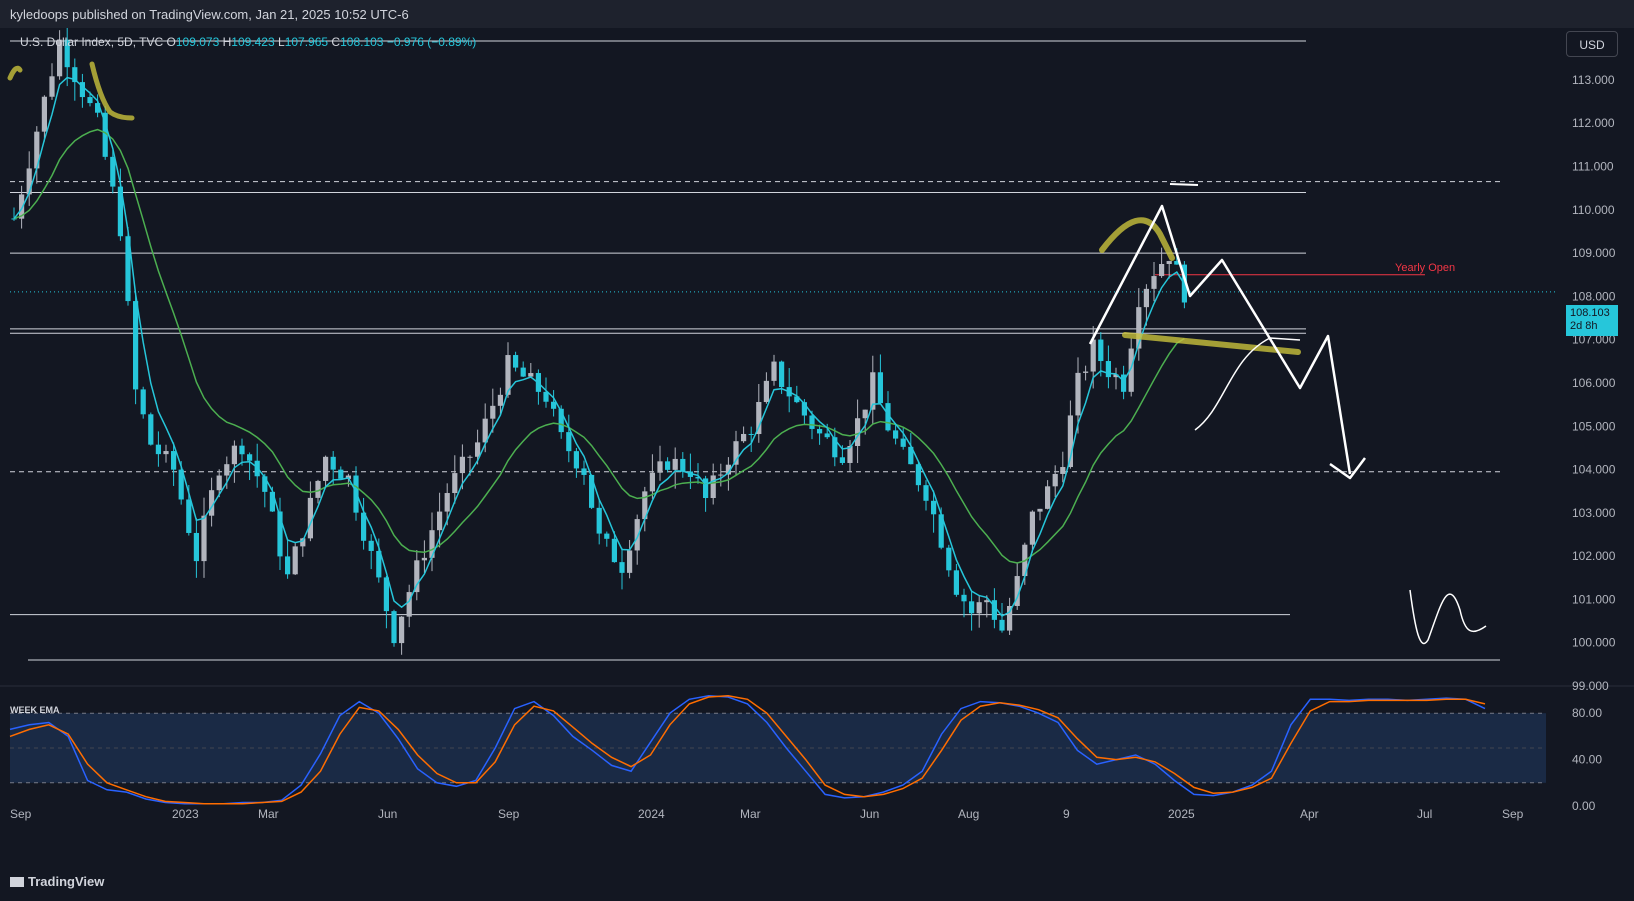 This screenshot has width=1634, height=901. Describe the element at coordinates (750, 814) in the screenshot. I see `x-axis-tick: Mar` at that location.